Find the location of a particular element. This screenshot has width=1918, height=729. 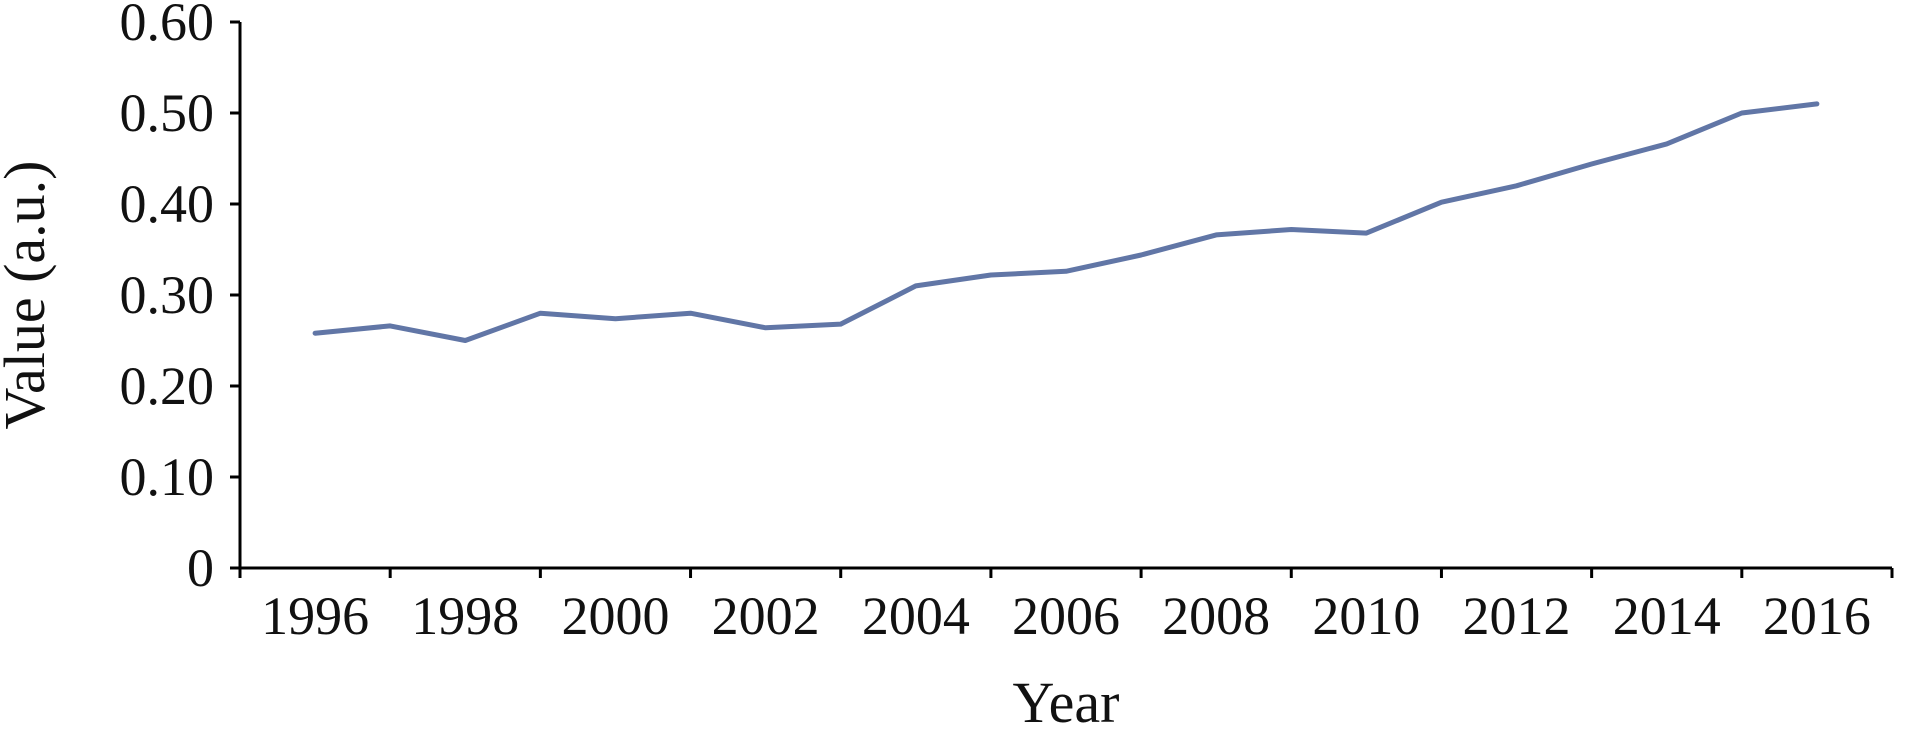

y-tick-label: 0 is located at coordinates (200, 568).